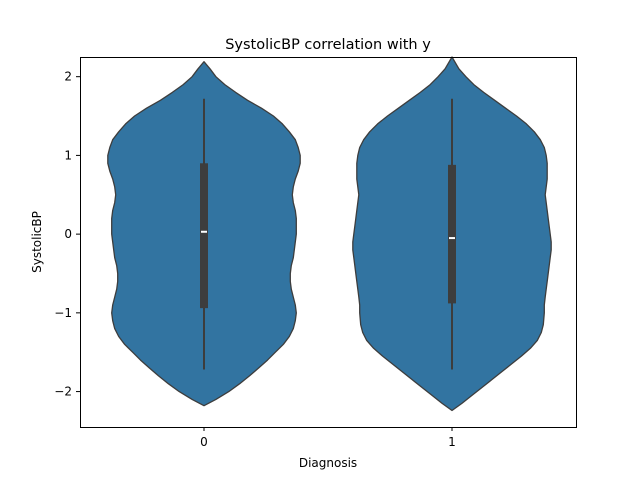 The image size is (640, 480). I want to click on chart-title: SystolicBP correlation with y, so click(328, 45).